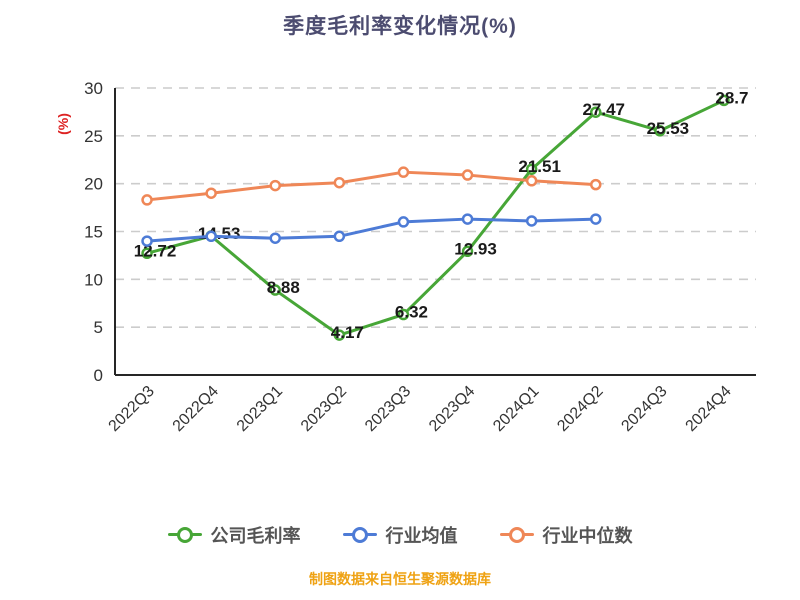 The height and width of the screenshot is (600, 800). What do you see at coordinates (93, 88) in the screenshot?
I see `y-axis-tick-label: 30` at bounding box center [93, 88].